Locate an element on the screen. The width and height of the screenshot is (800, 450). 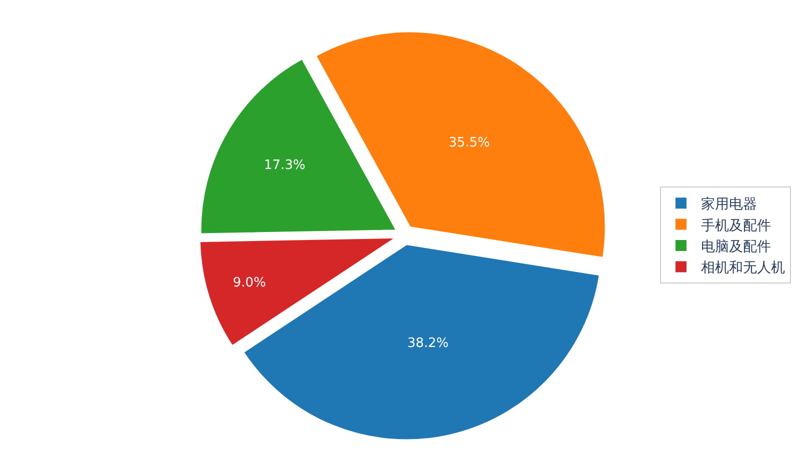
legend-label: 相机和无人机 is located at coordinates (743, 268).